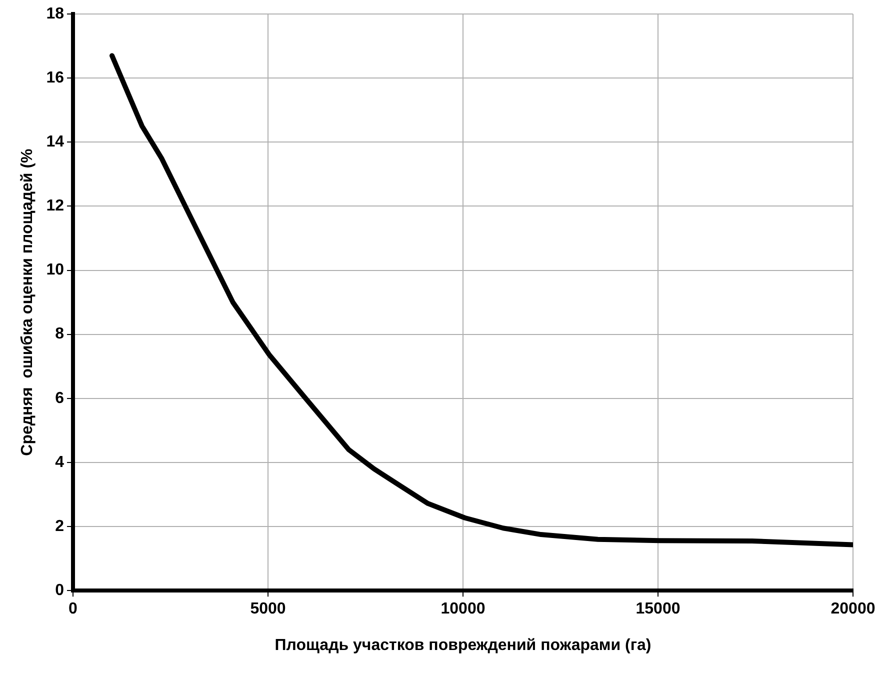  Describe the element at coordinates (59, 462) in the screenshot. I see `y-tick-label: 4` at that location.